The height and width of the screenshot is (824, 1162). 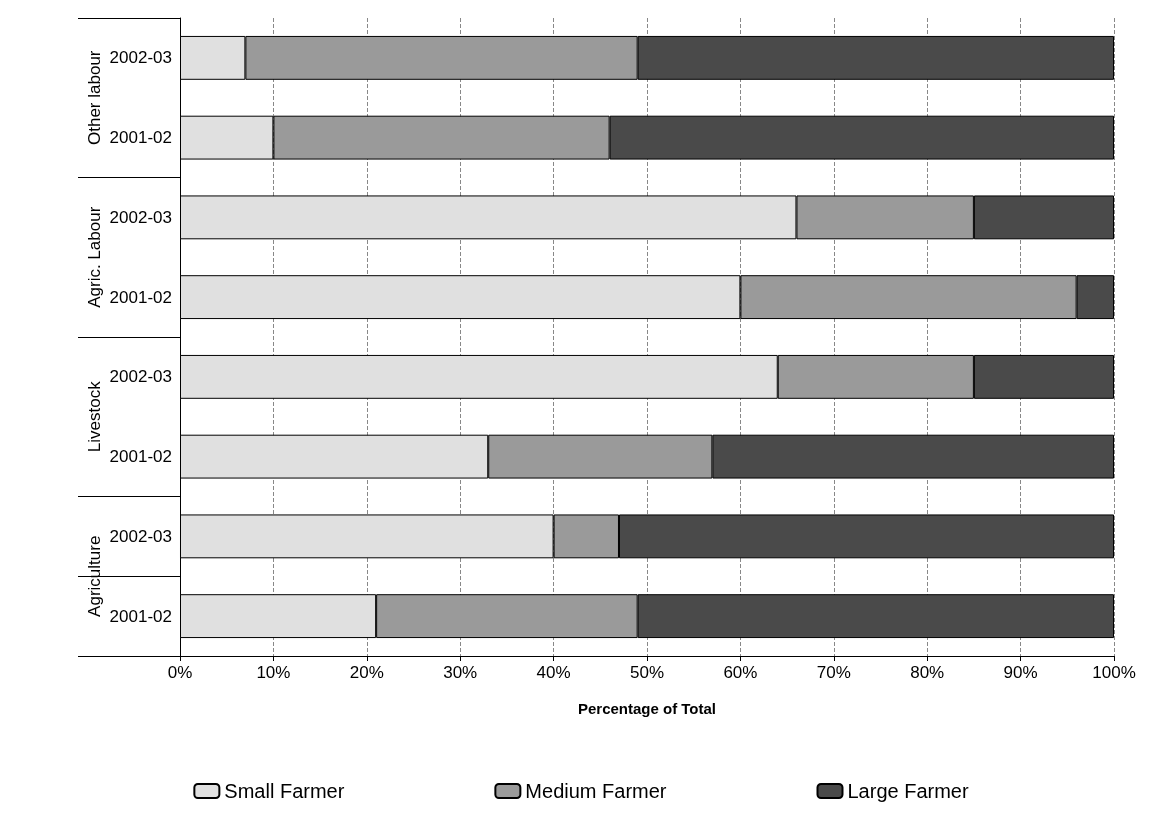 What do you see at coordinates (553, 672) in the screenshot?
I see `x-tick-label: 40%` at bounding box center [553, 672].